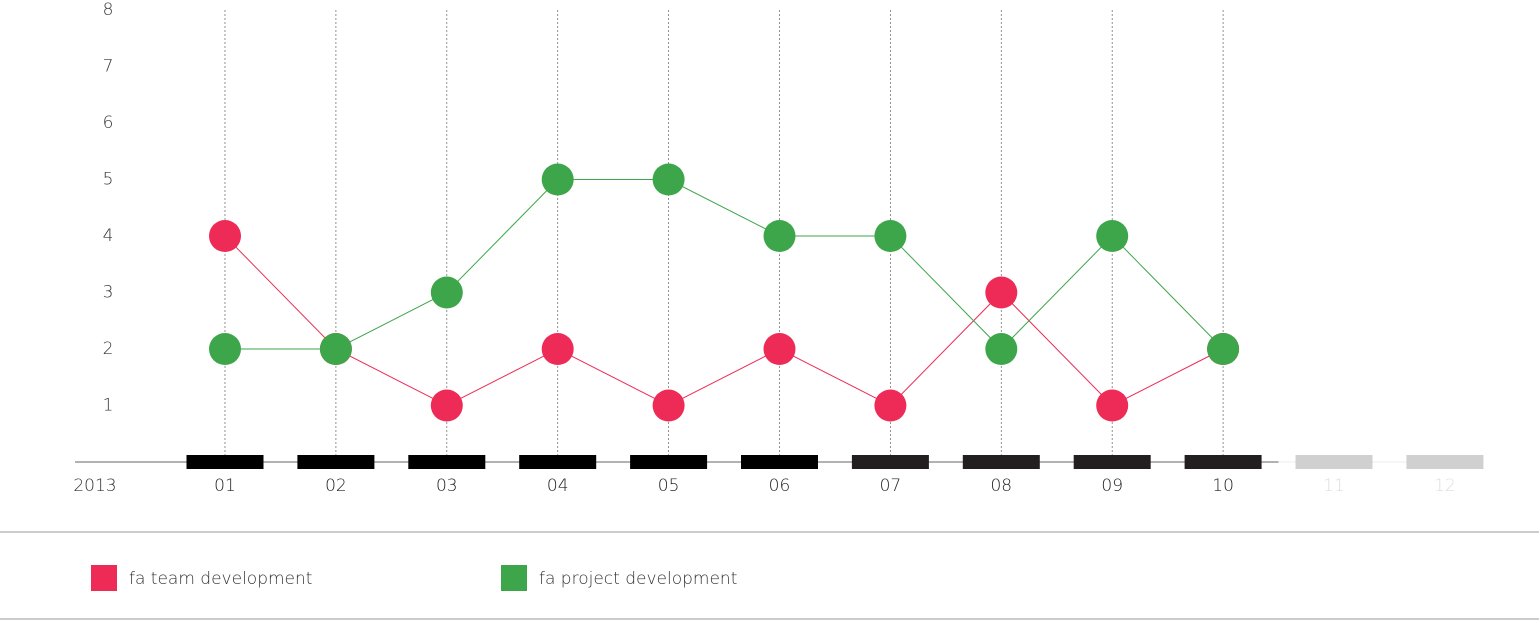 The width and height of the screenshot is (1539, 620). I want to click on legend-label: fa project development, so click(638, 579).